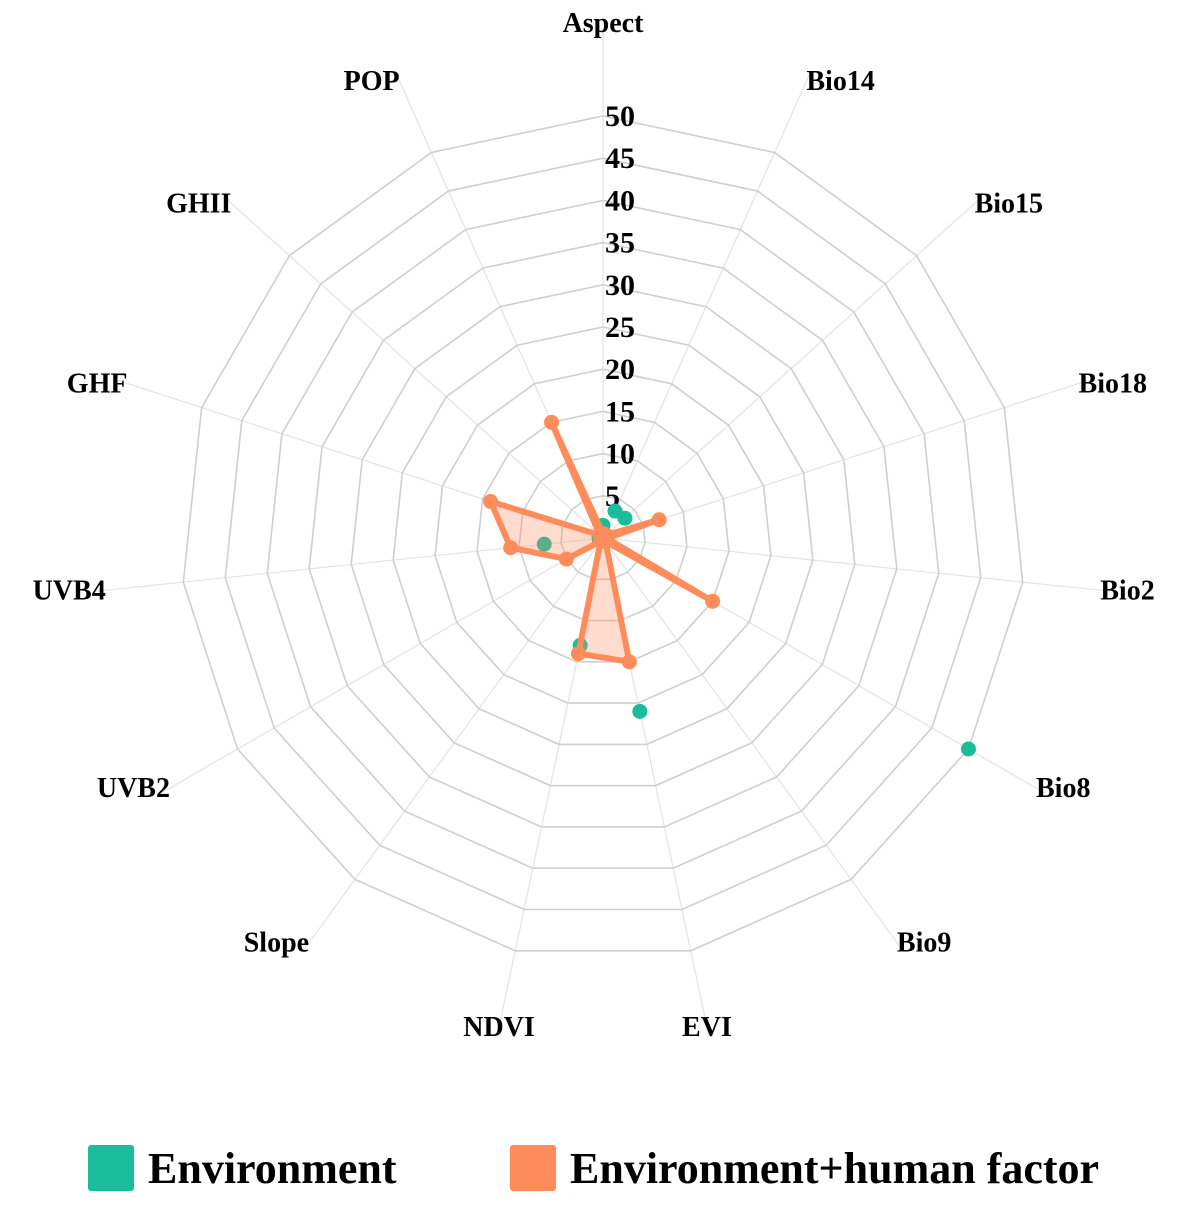 This screenshot has height=1207, width=1188. I want to click on tick-label-25: 25, so click(620, 327).